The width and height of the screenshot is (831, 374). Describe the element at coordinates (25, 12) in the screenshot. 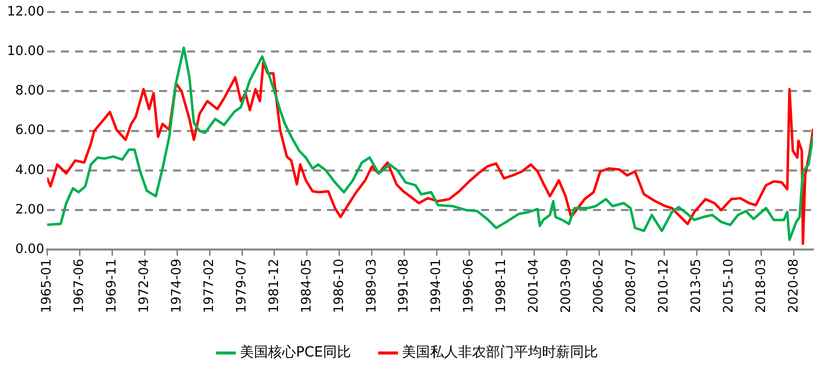

I see `y-tick-label: 12.00` at that location.